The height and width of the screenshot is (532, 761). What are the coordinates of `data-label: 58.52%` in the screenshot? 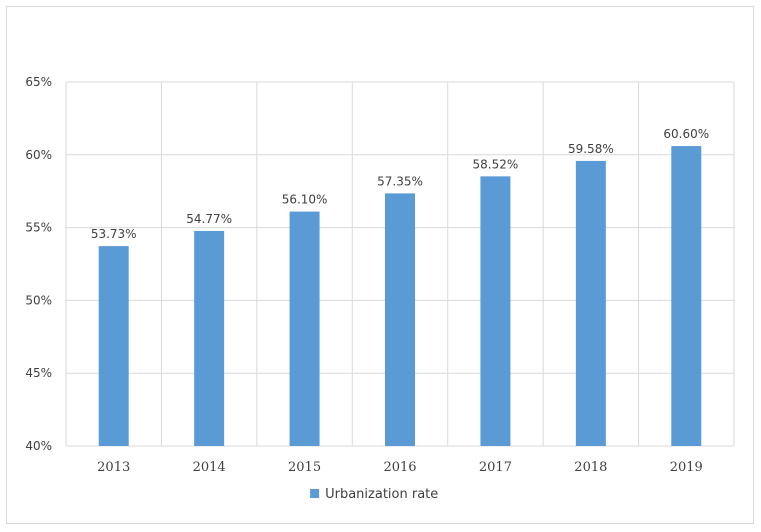 It's located at (496, 164).